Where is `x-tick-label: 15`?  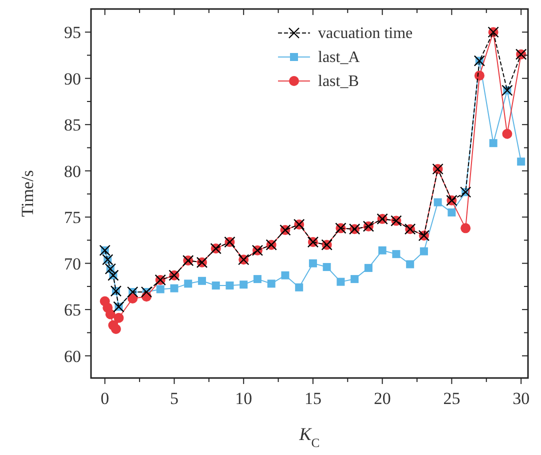
x-tick-label: 15 is located at coordinates (313, 398).